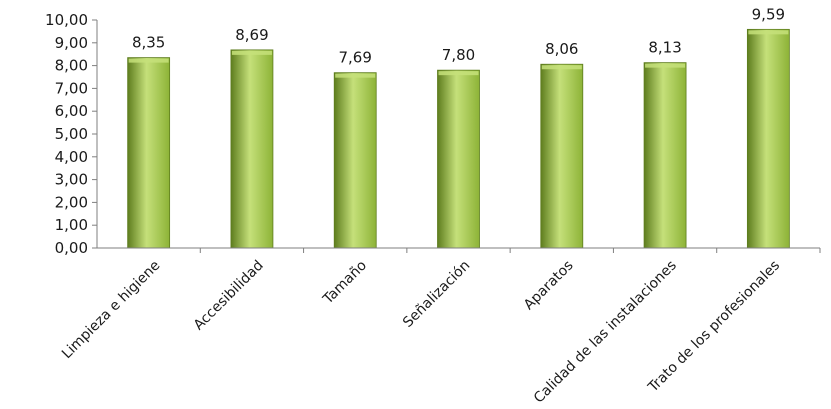 The height and width of the screenshot is (409, 831). I want to click on y-tick-label: 1,00, so click(71, 225).